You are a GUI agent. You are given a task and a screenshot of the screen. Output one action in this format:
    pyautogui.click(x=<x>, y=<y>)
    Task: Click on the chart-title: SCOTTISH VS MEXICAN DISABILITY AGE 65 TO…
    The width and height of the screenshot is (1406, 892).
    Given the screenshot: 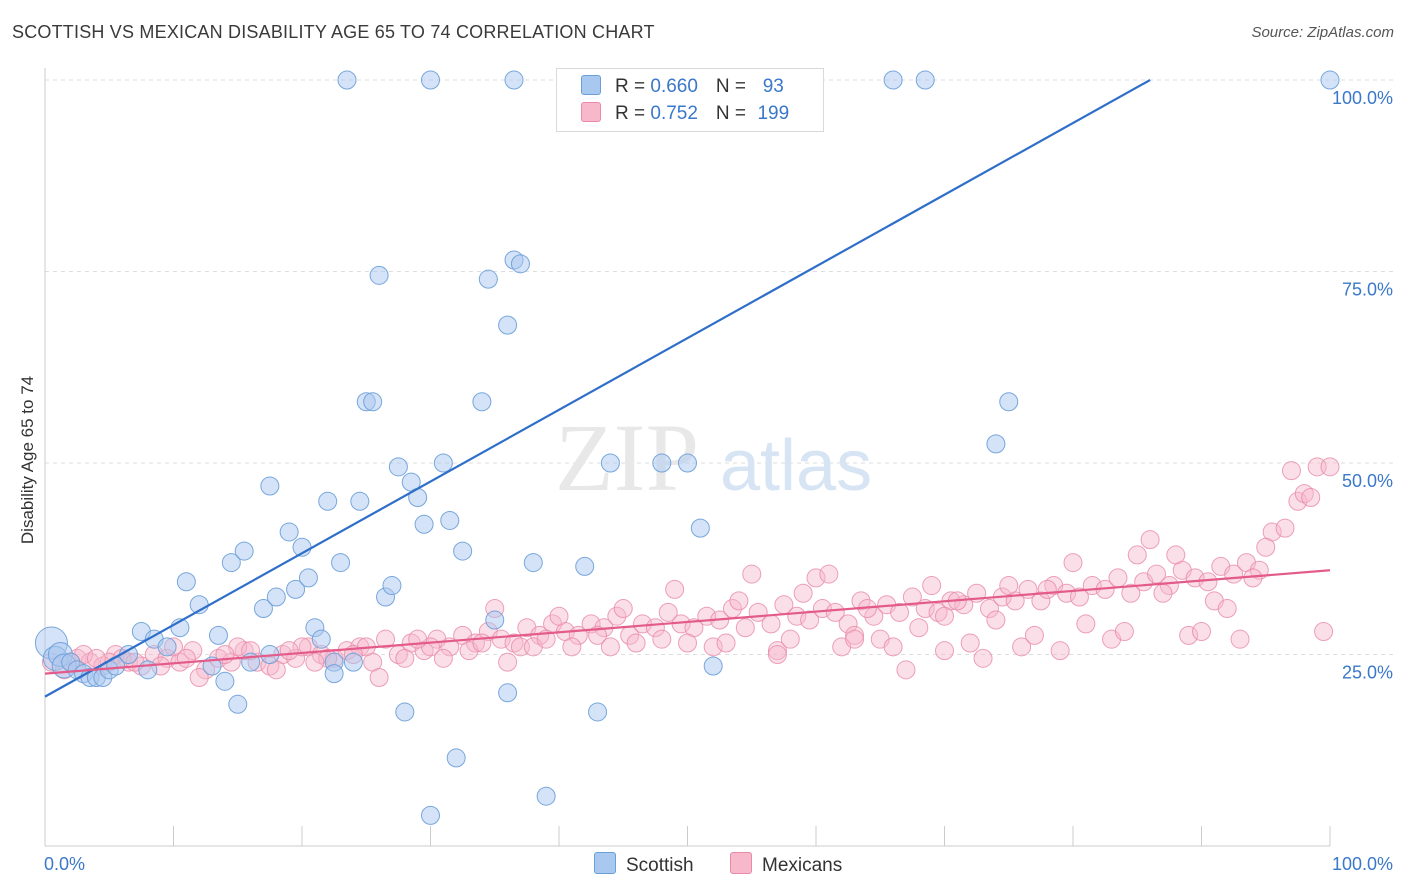 What is the action you would take?
    pyautogui.click(x=333, y=32)
    